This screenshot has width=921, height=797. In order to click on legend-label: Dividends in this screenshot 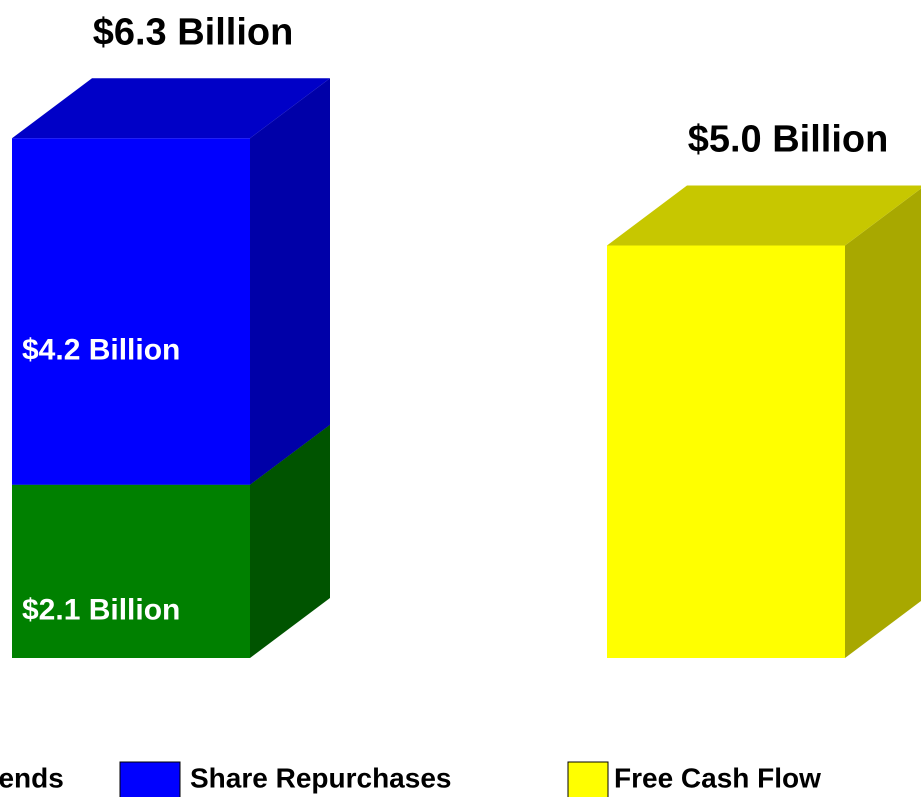, I will do `click(32, 777)`.